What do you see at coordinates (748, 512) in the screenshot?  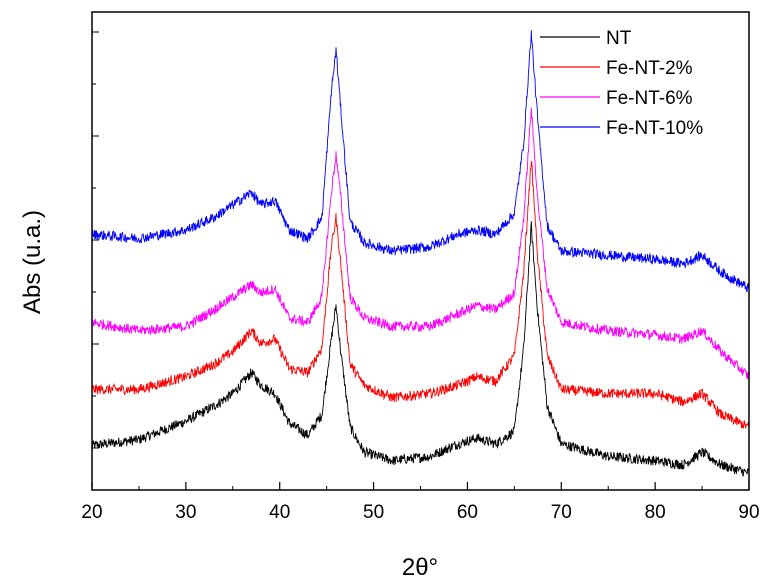 I see `x-tick-label: 90` at bounding box center [748, 512].